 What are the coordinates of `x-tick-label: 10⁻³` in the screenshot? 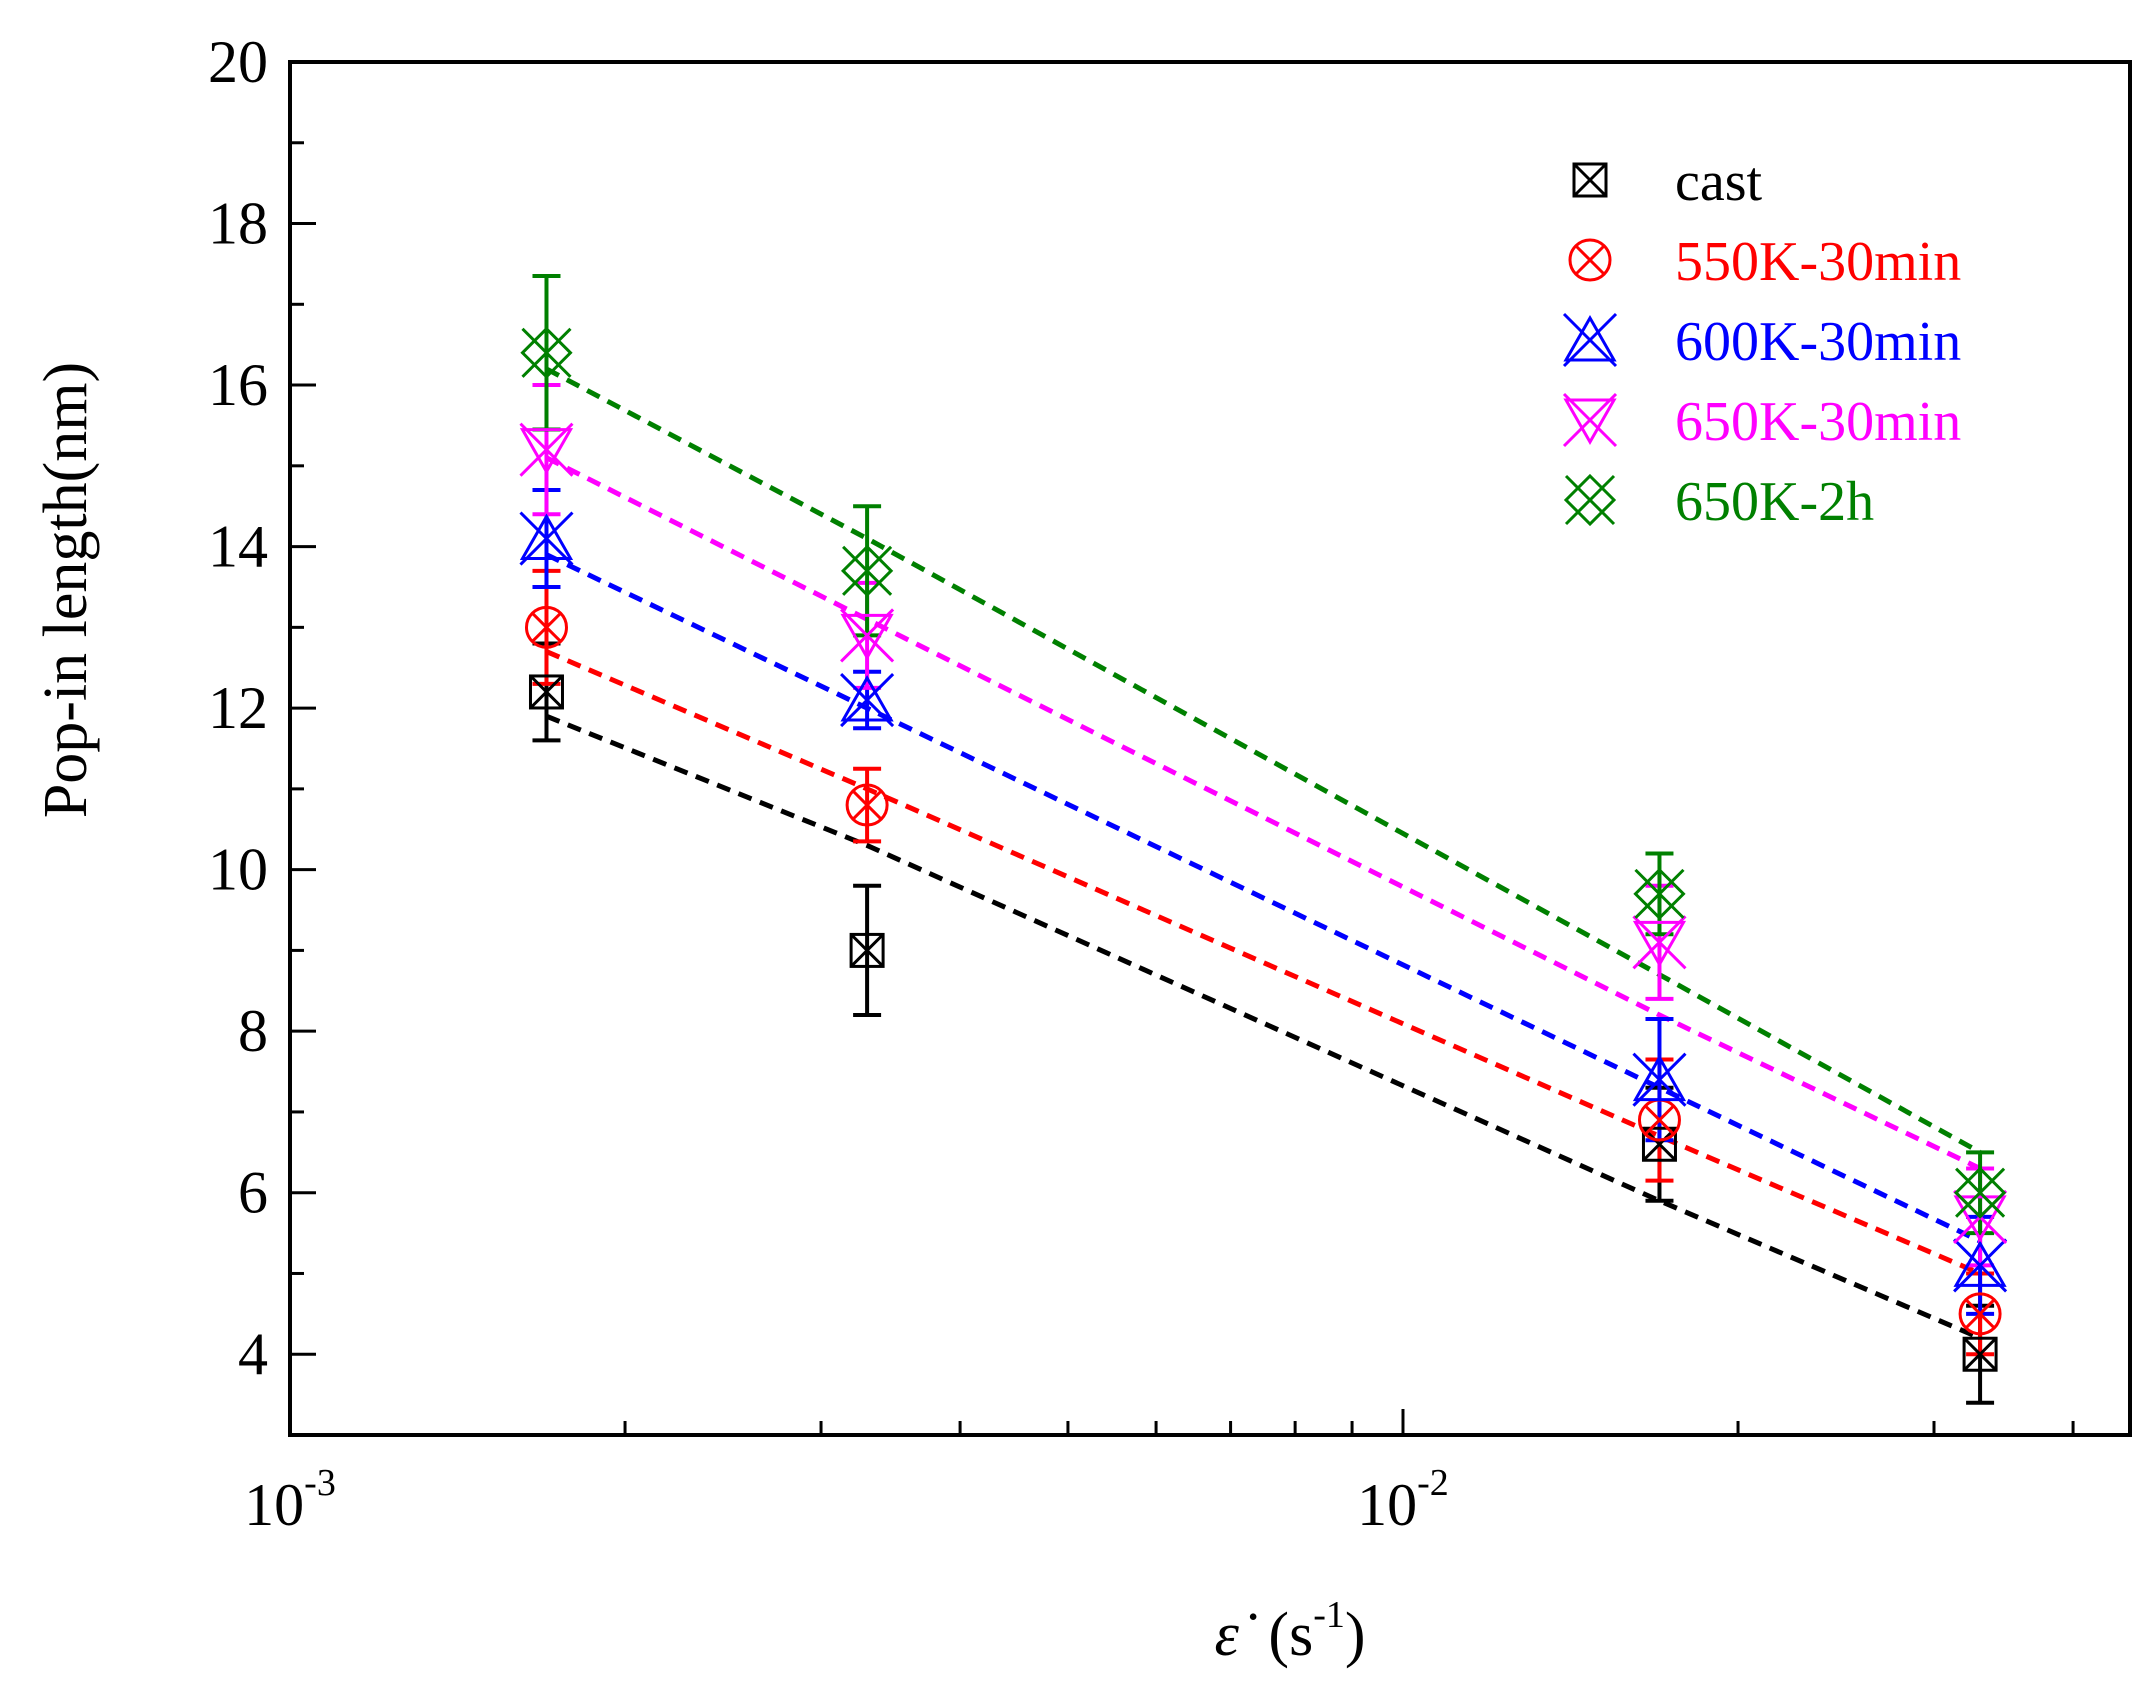 It's located at (290, 1500).